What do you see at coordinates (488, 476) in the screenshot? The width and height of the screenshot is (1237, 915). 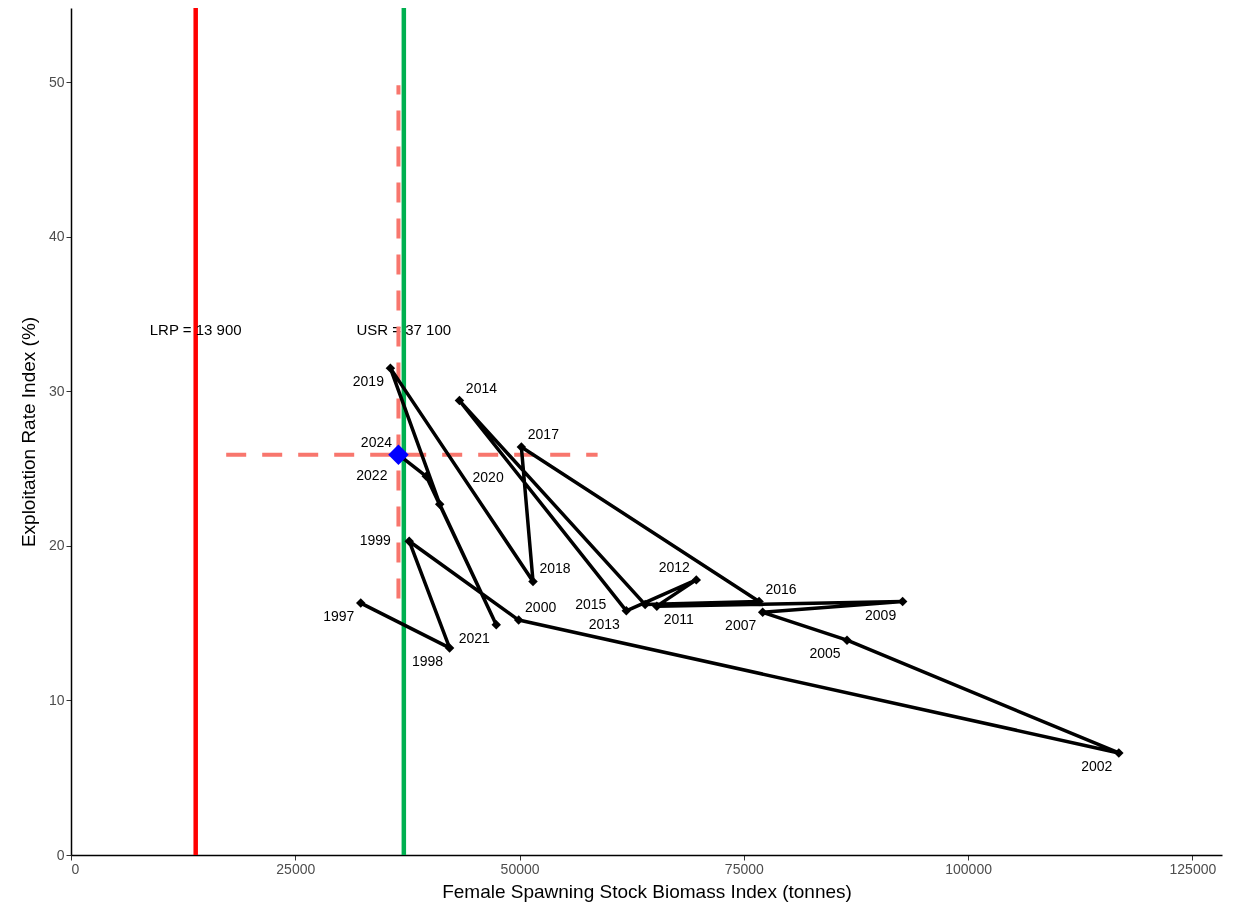 I see `annotation: 2020` at bounding box center [488, 476].